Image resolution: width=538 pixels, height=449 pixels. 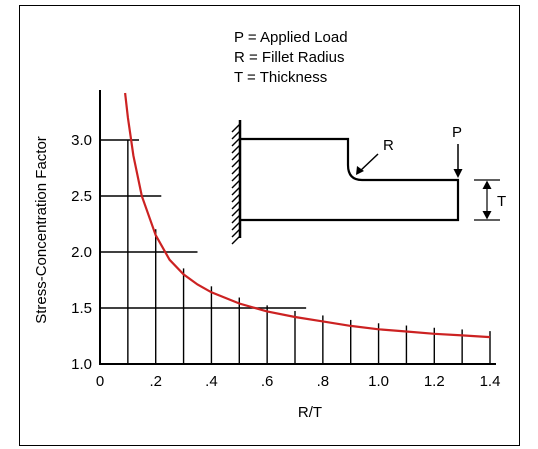 What do you see at coordinates (100, 381) in the screenshot?
I see `x-tick-label: 0` at bounding box center [100, 381].